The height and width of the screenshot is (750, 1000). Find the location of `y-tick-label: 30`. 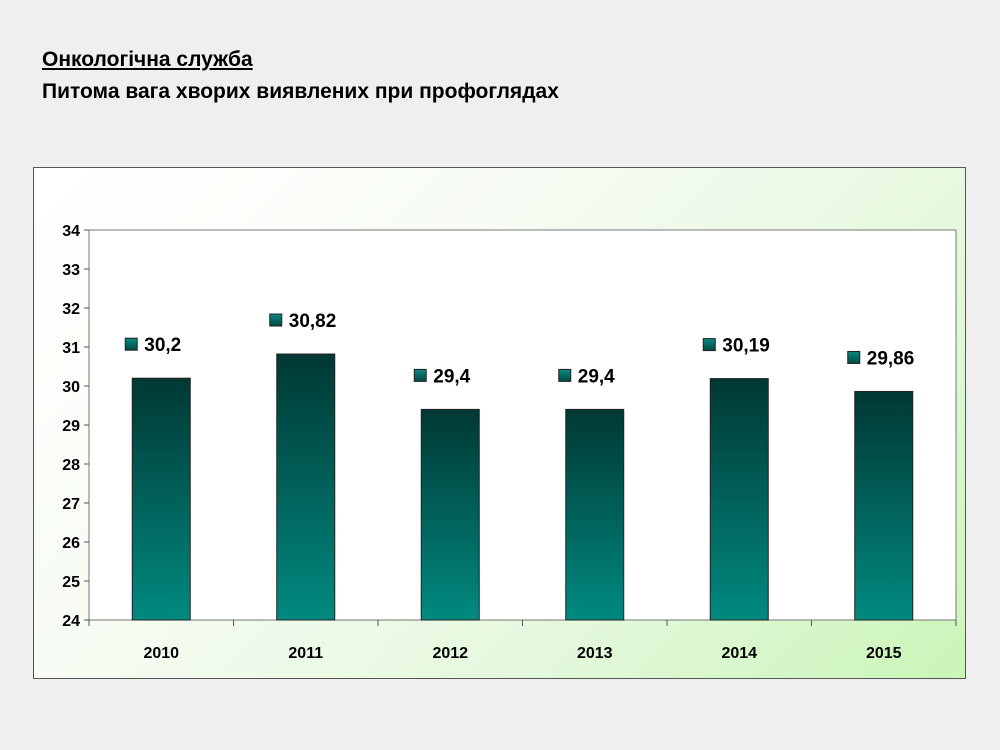

y-tick-label: 30 is located at coordinates (71, 387).